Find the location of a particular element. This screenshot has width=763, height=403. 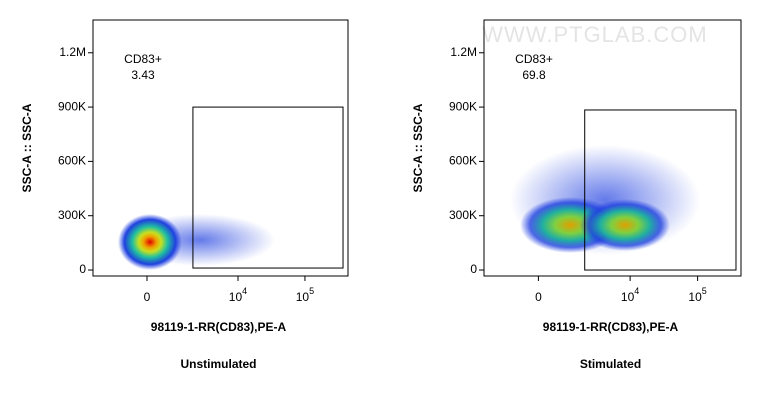

gate-percent: 3.43 is located at coordinates (143, 75).